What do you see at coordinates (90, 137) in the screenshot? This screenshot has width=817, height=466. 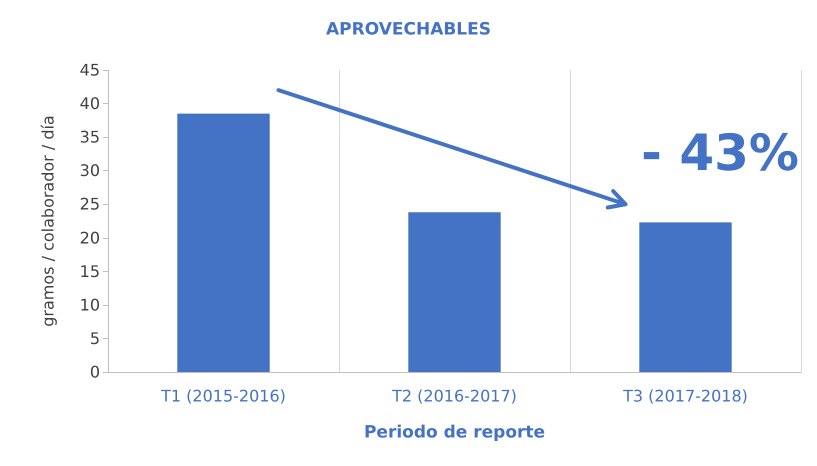 I see `y-tick-label: 35` at bounding box center [90, 137].